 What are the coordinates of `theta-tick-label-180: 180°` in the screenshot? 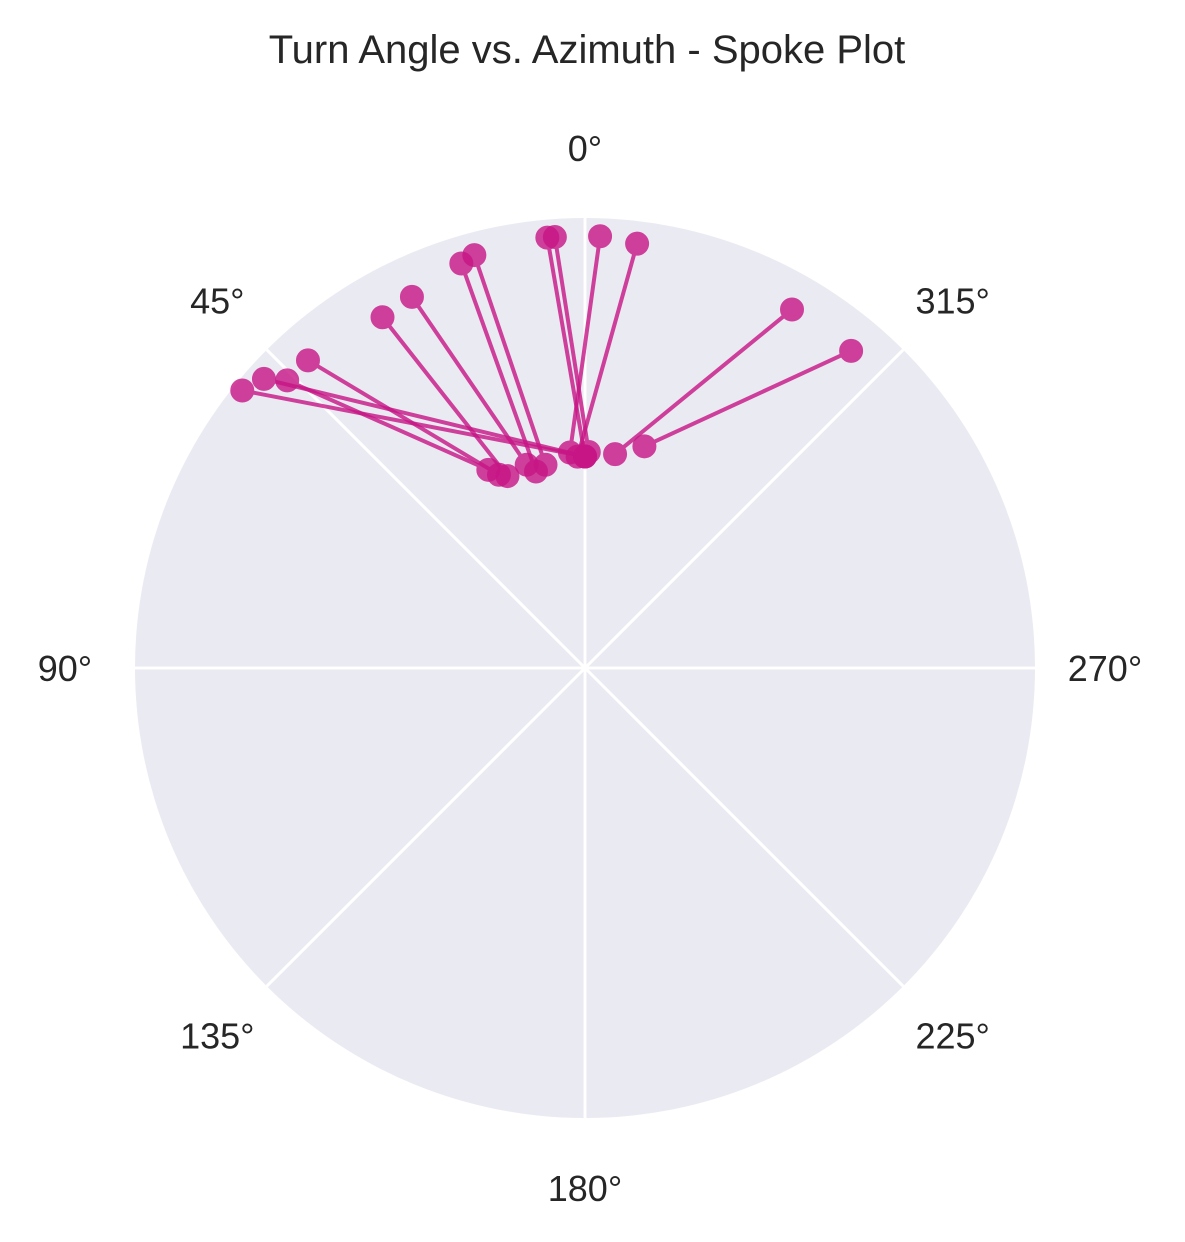 It's located at (585, 1188).